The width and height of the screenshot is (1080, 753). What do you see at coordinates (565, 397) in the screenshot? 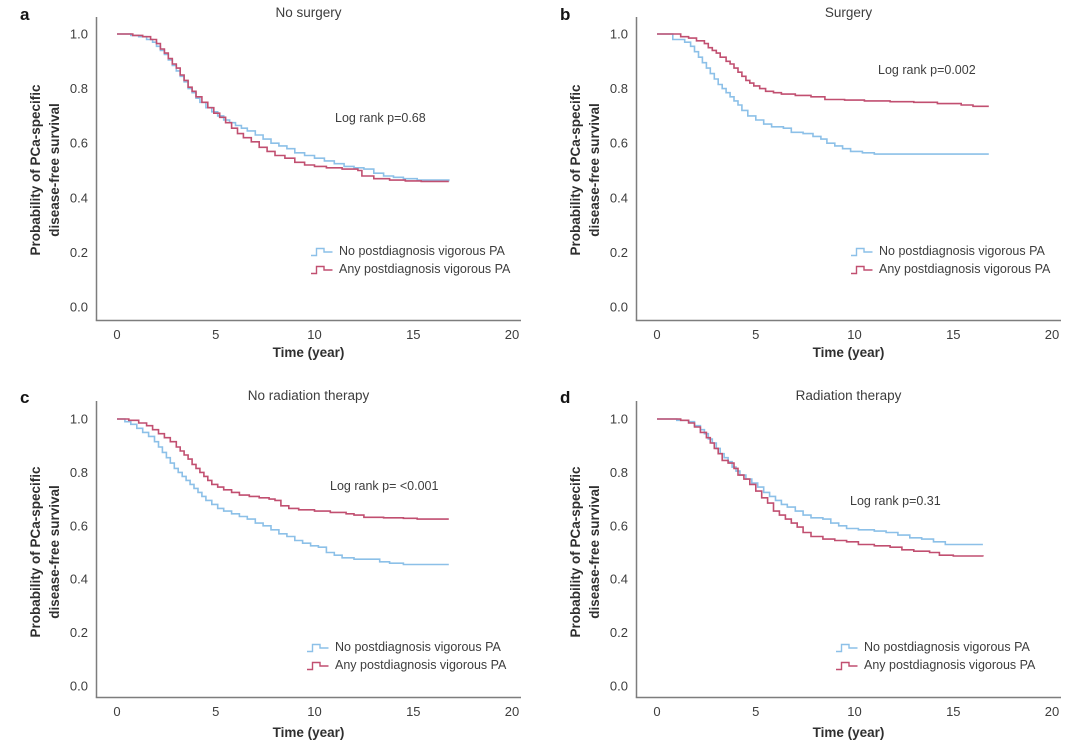
I see `panel-letter-d: d` at bounding box center [565, 397].